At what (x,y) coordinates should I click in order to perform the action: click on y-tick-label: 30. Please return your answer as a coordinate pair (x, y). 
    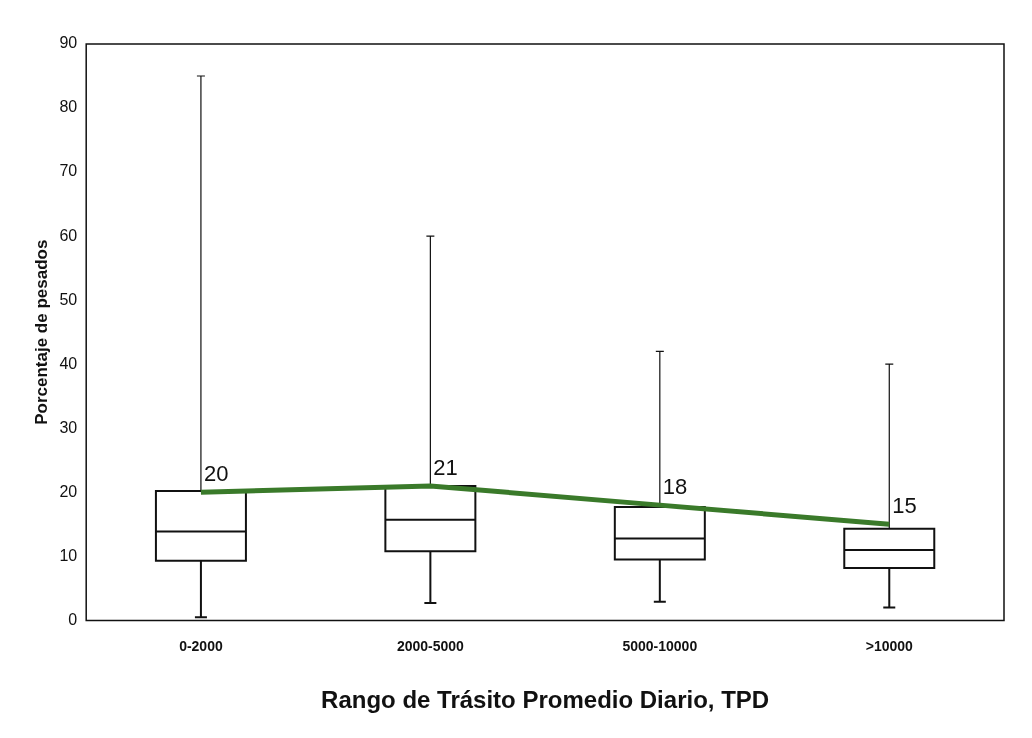
    Looking at the image, I should click on (68, 427).